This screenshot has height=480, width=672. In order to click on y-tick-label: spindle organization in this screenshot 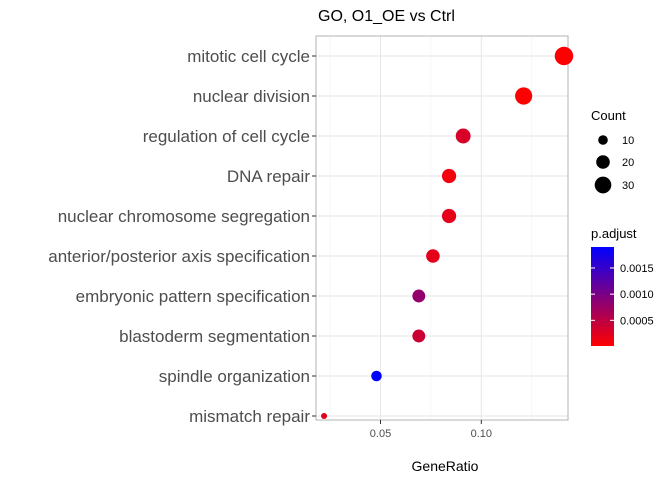, I will do `click(234, 376)`.